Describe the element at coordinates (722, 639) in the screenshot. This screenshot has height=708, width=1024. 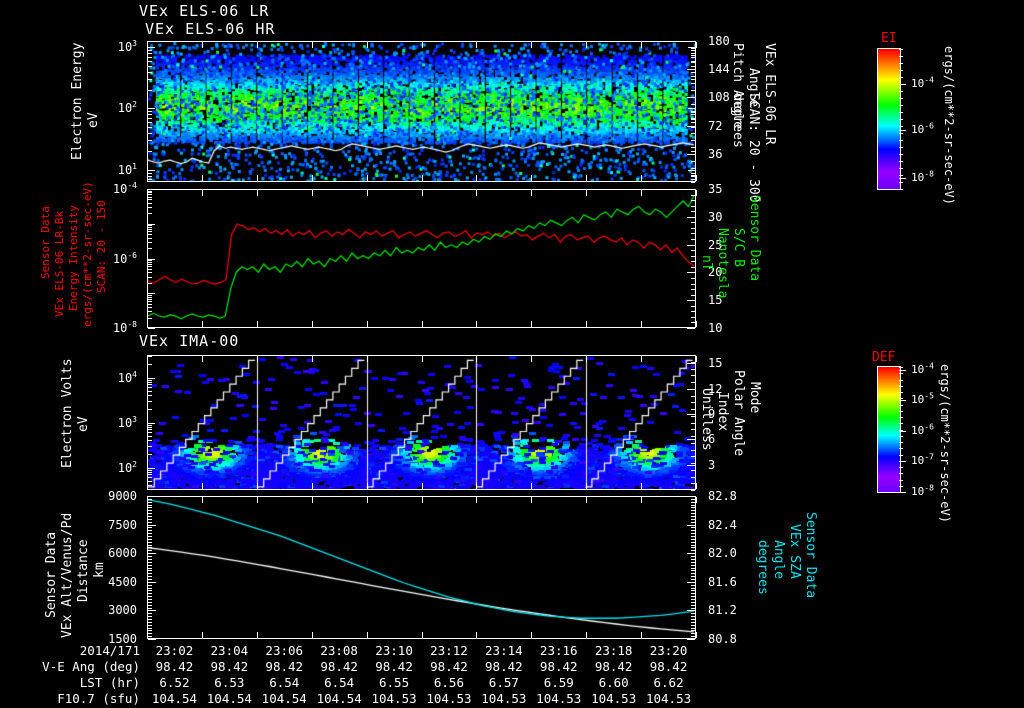
I see `axis-tick-label: 80.8` at that location.